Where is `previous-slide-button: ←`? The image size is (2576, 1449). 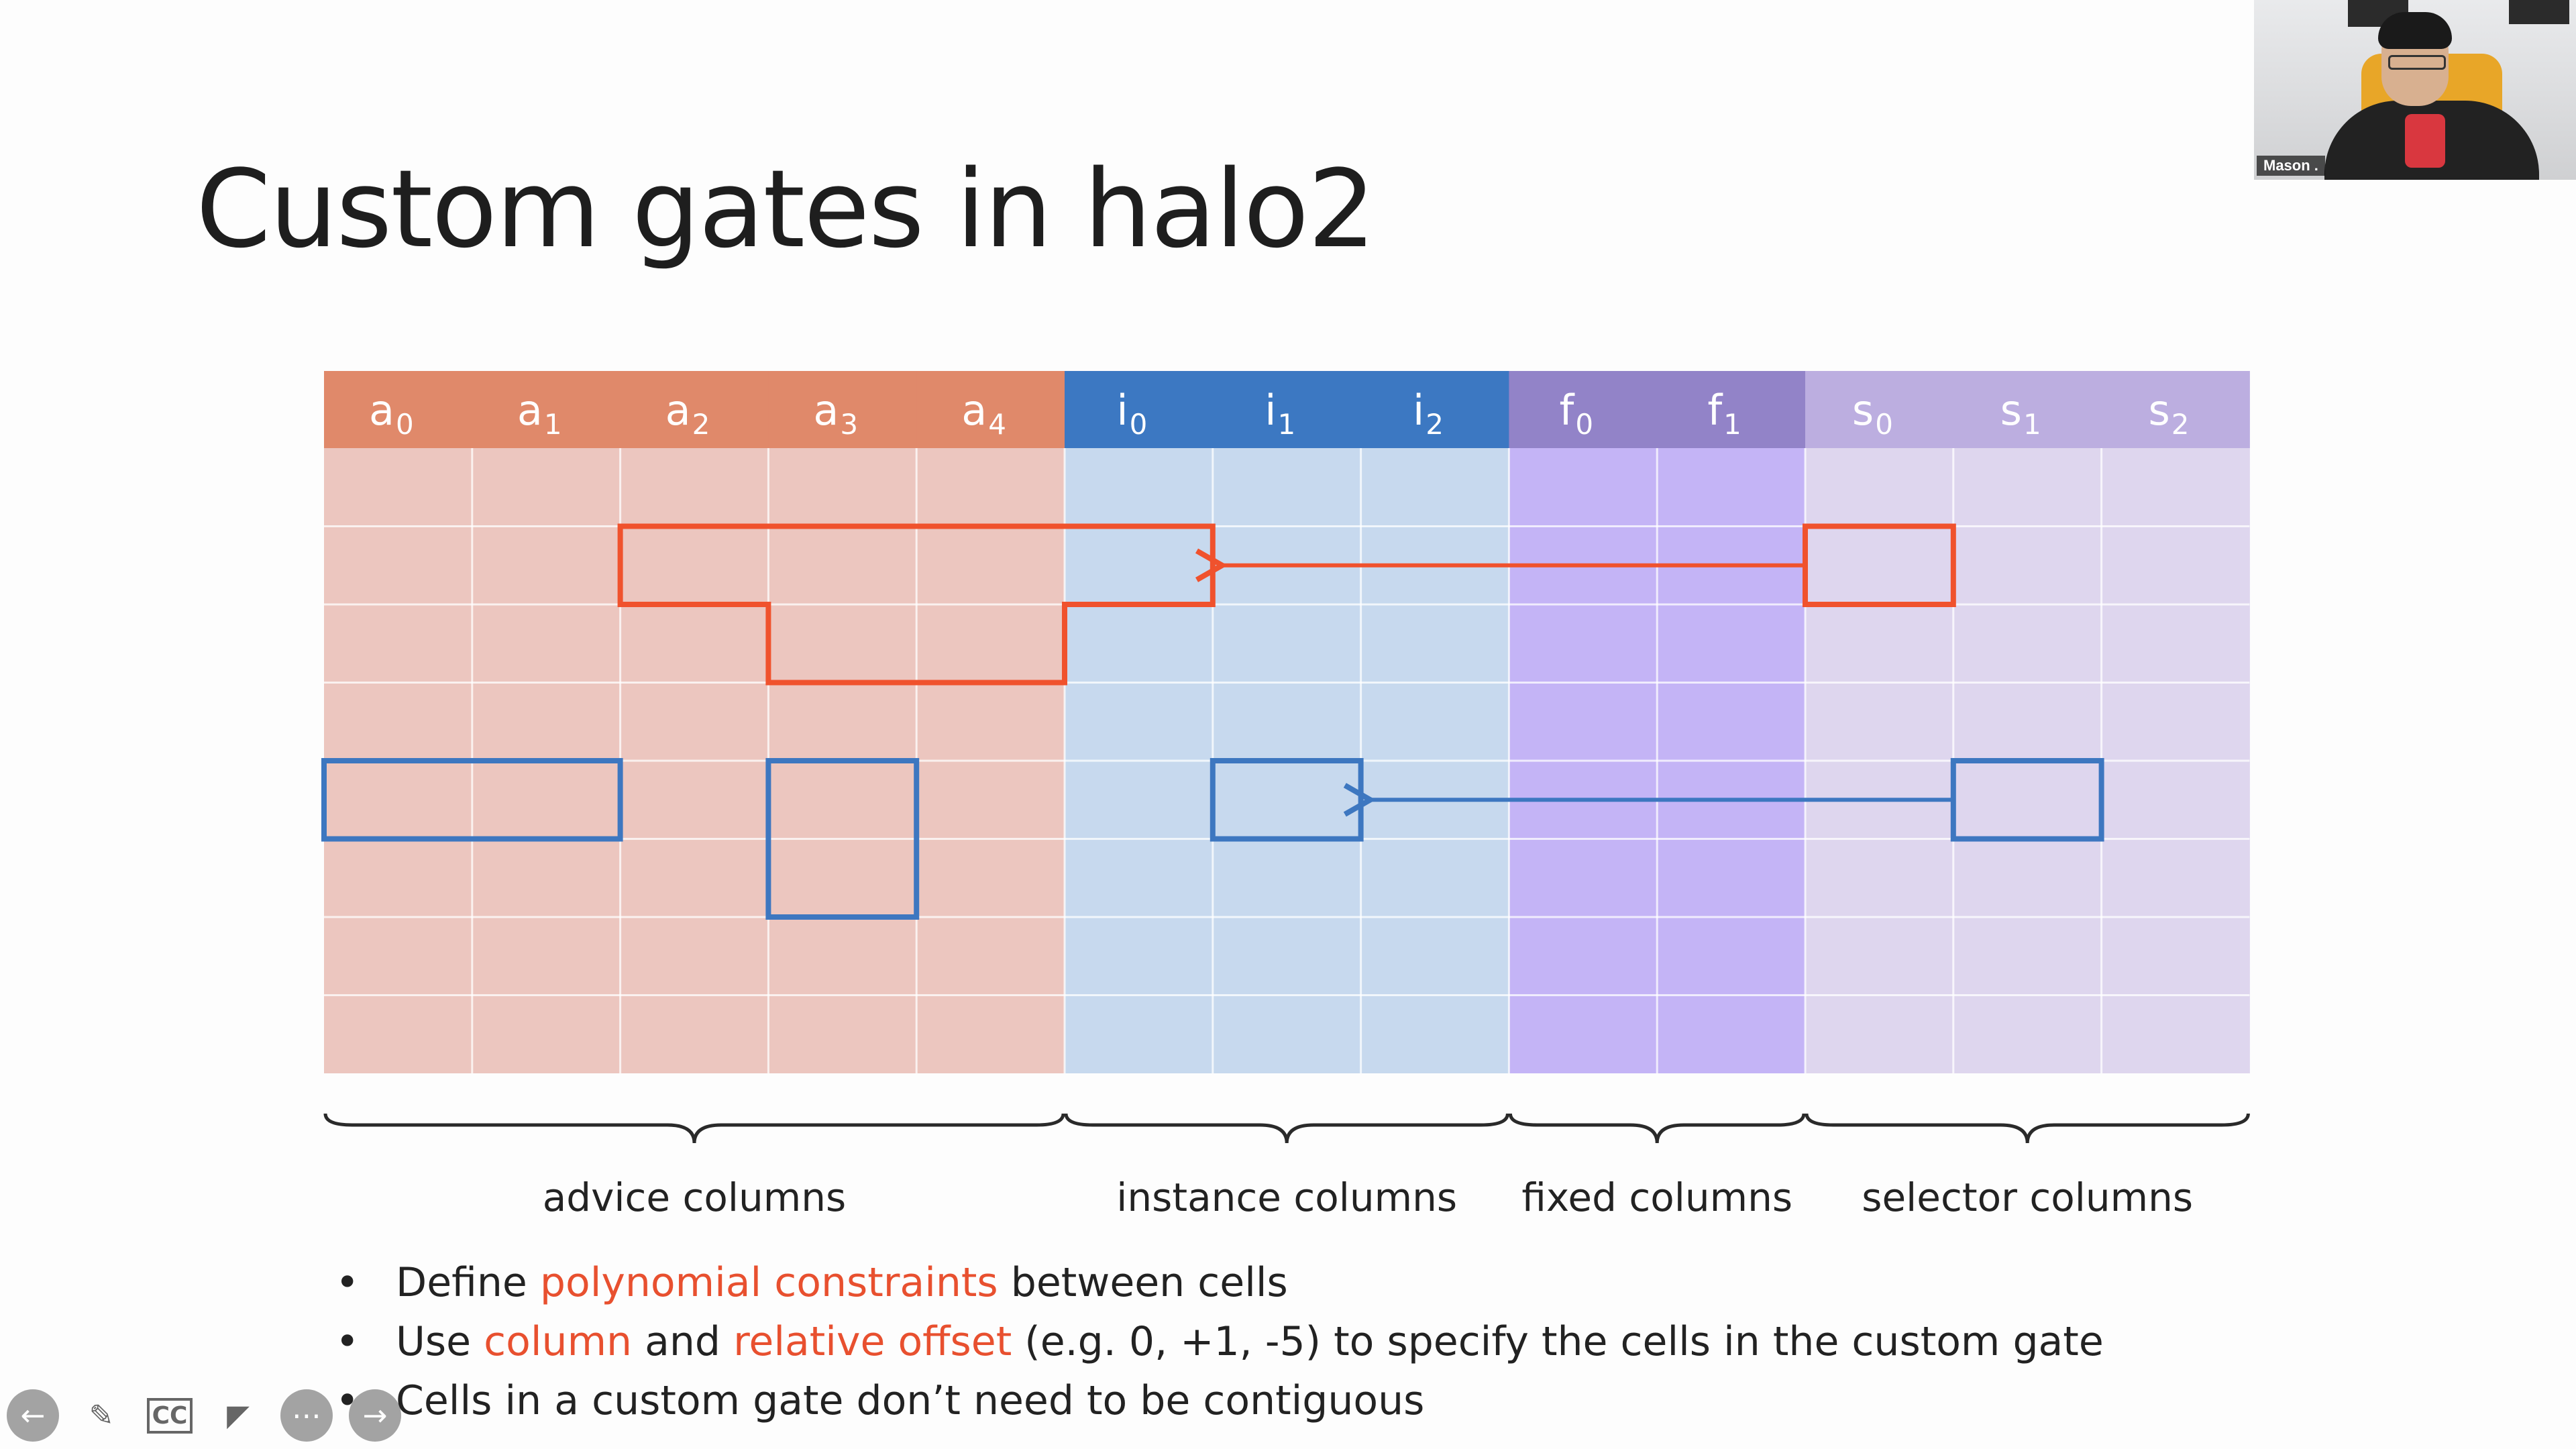 previous-slide-button: ← is located at coordinates (33, 1415).